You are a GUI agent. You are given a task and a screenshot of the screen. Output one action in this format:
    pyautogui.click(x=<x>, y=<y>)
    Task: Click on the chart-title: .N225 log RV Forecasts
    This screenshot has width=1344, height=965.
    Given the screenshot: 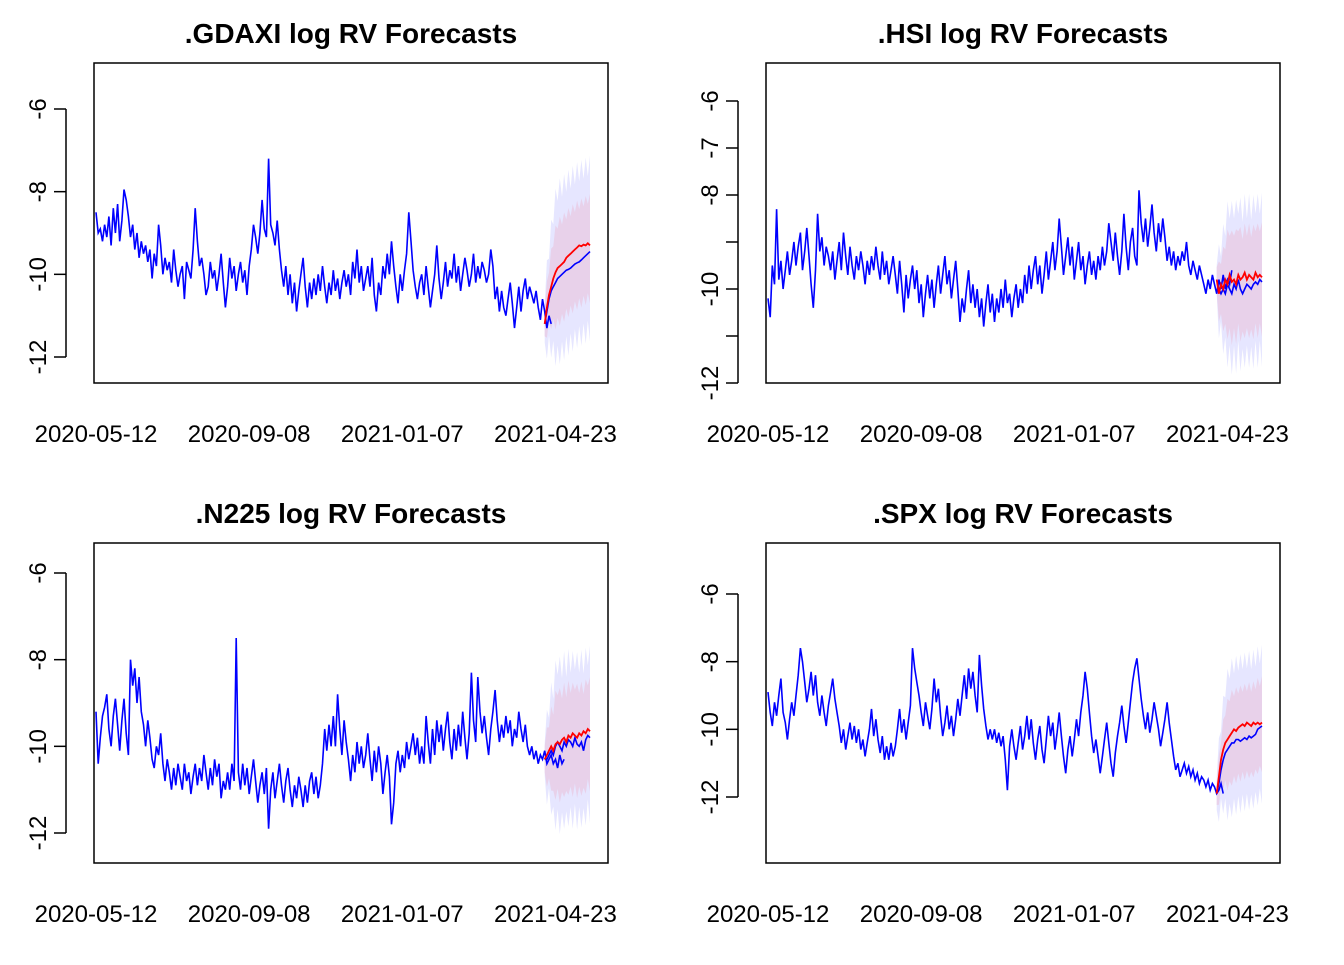 What is the action you would take?
    pyautogui.click(x=351, y=513)
    